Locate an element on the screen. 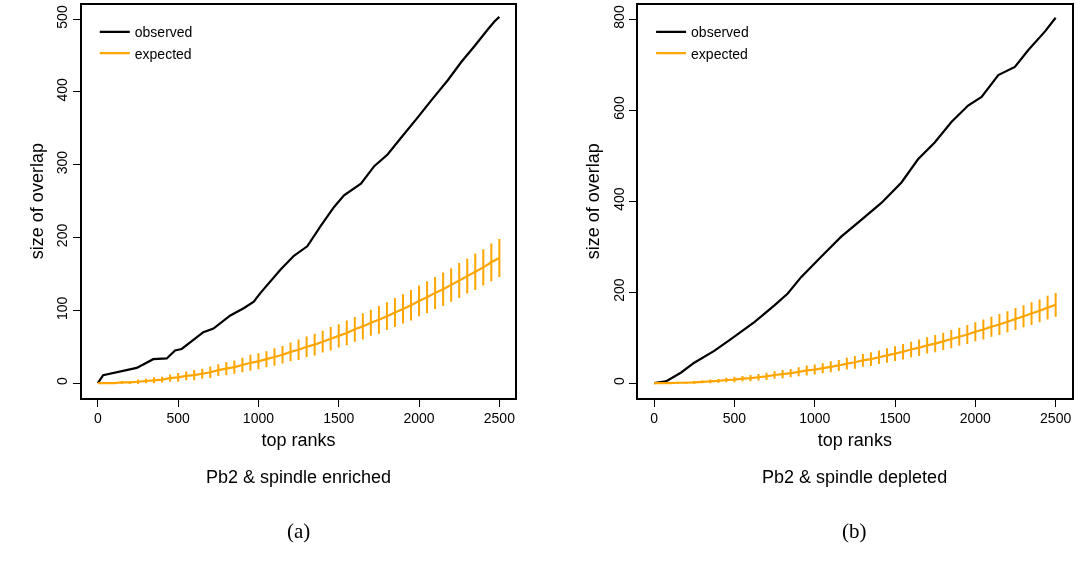 The image size is (1076, 565). y-tick-label: 600 is located at coordinates (618, 108).